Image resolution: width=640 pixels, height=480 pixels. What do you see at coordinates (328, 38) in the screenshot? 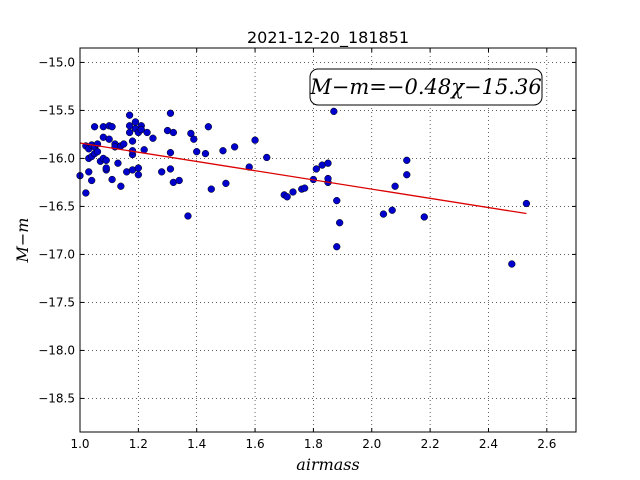
I see `chart-title: 2021-12-20_181851` at bounding box center [328, 38].